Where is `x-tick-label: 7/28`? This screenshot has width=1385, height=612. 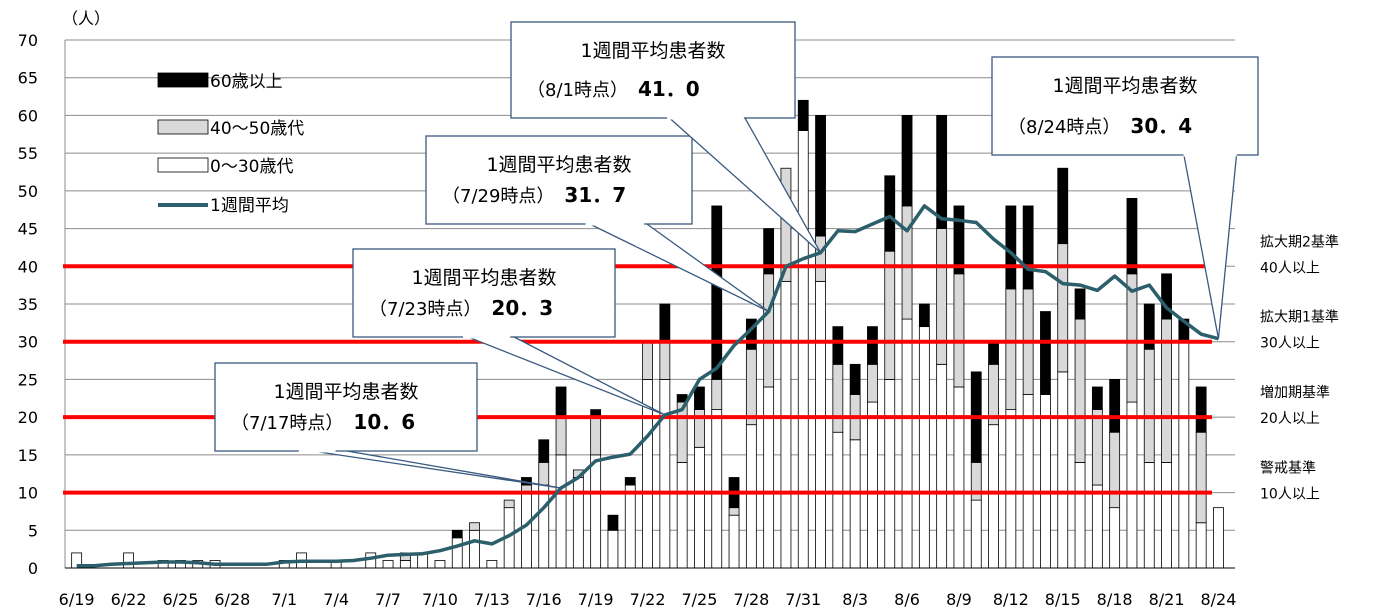
x-tick-label: 7/28 is located at coordinates (751, 599).